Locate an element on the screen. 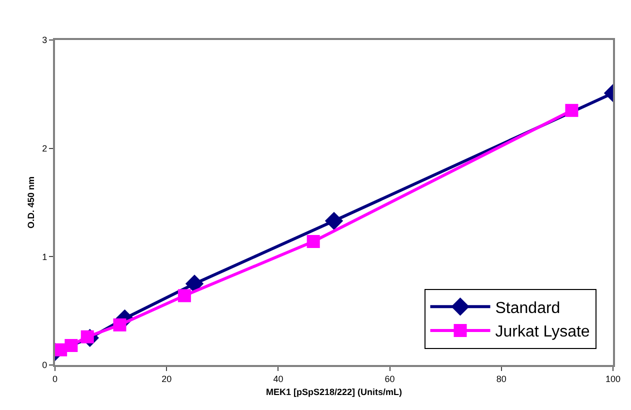 The image size is (631, 410). x-tick-label: 20 is located at coordinates (167, 379).